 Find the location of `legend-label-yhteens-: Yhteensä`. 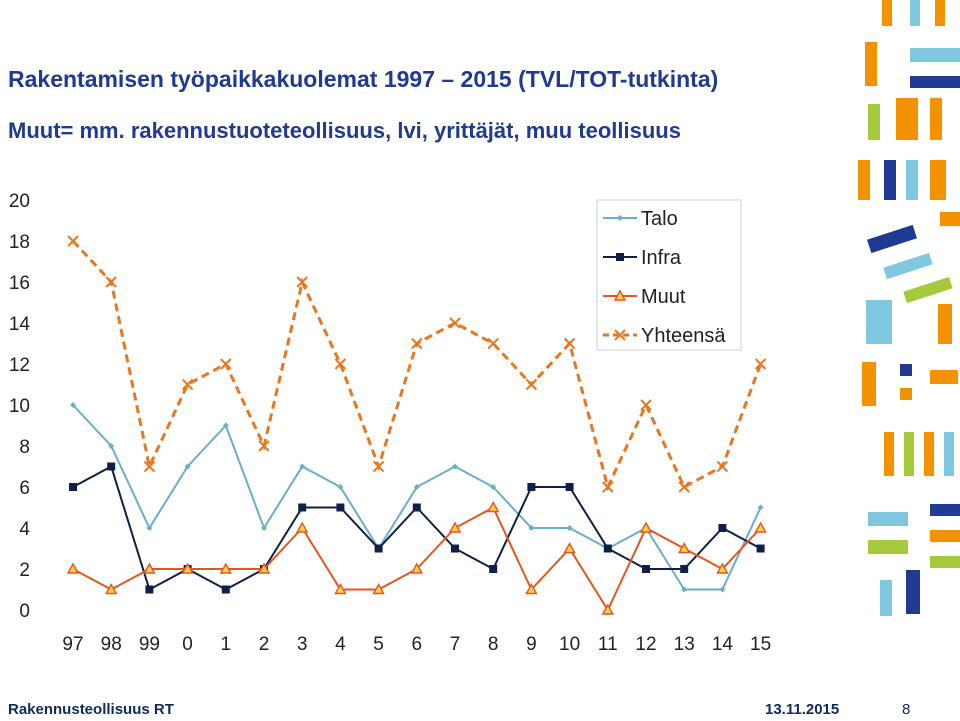

legend-label-yhteens-: Yhteensä is located at coordinates (683, 336).